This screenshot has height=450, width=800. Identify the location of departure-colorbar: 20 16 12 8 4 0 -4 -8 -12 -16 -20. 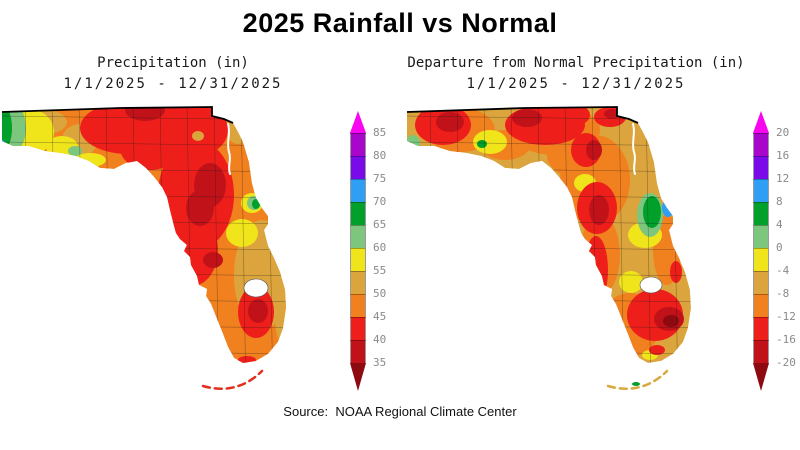
(776, 252).